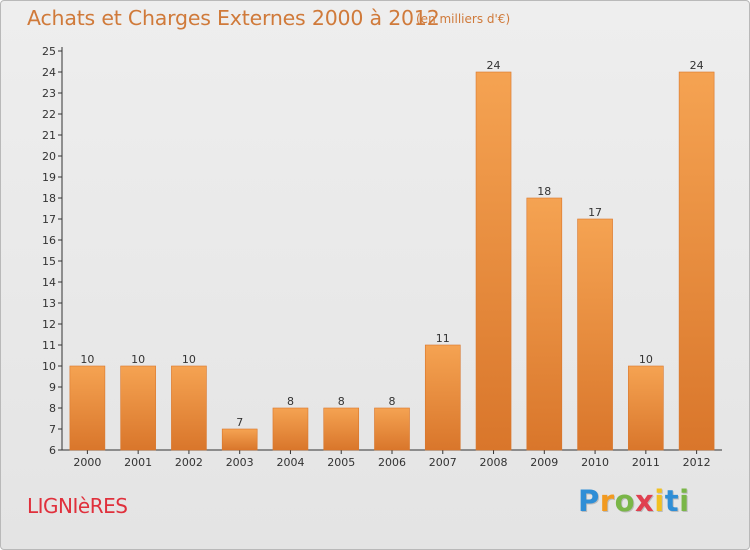 This screenshot has height=550, width=750. Describe the element at coordinates (544, 462) in the screenshot. I see `x-tick-label: 2009` at that location.